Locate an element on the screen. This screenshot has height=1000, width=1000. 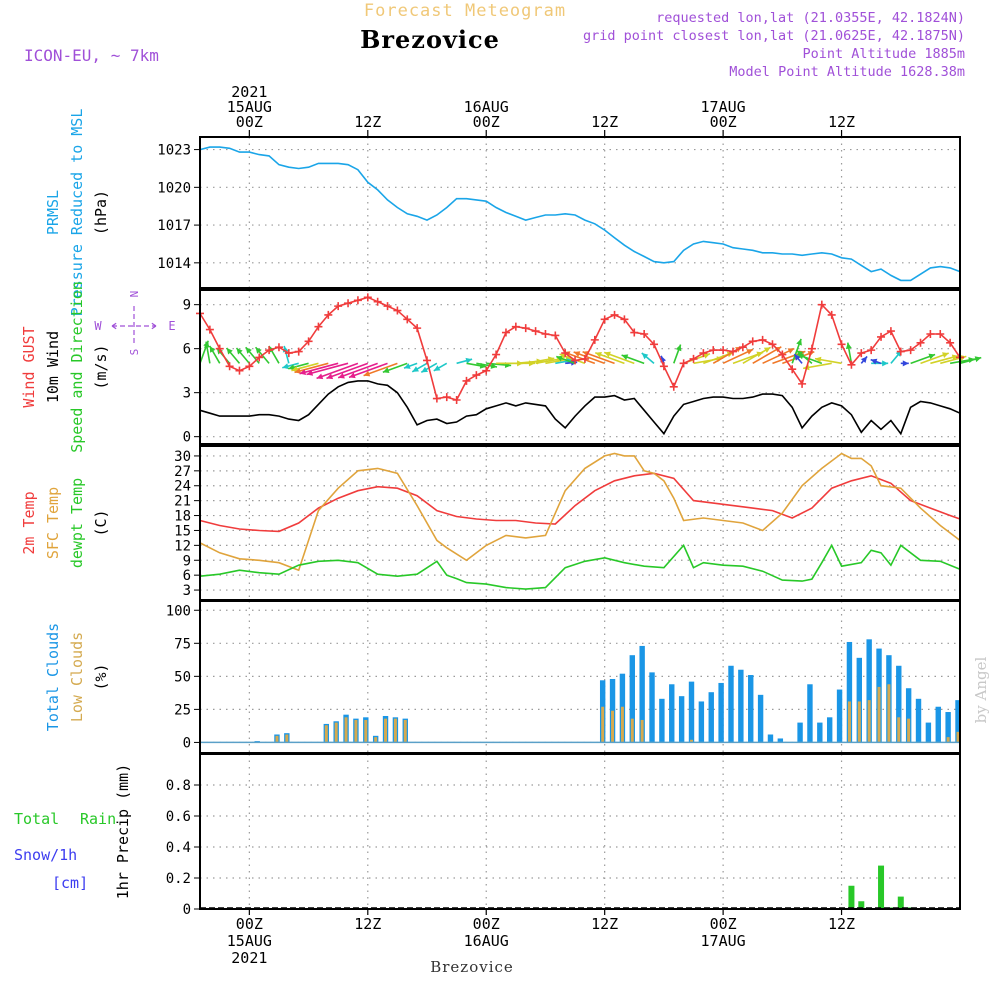
y-axis-label: (hPa) is located at coordinates (101, 212).